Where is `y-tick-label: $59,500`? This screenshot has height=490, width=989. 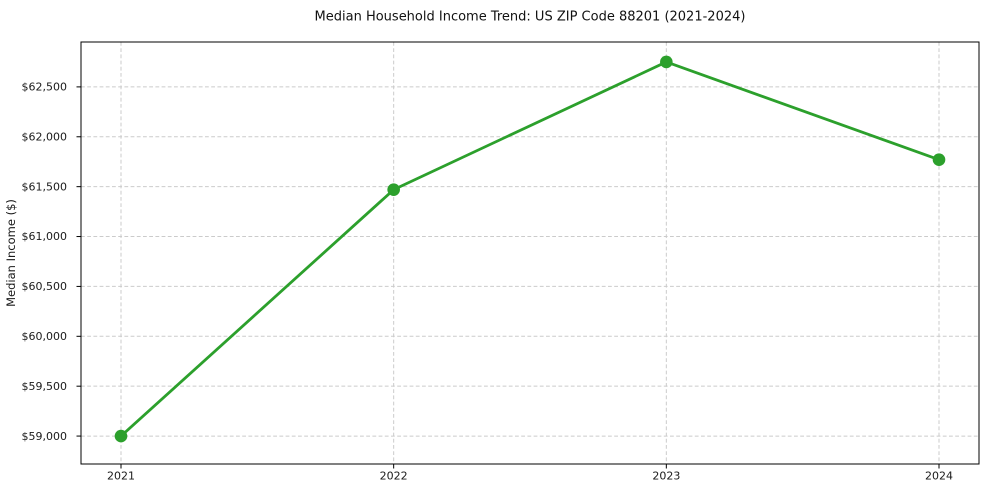 y-tick-label: $59,500 is located at coordinates (45, 386).